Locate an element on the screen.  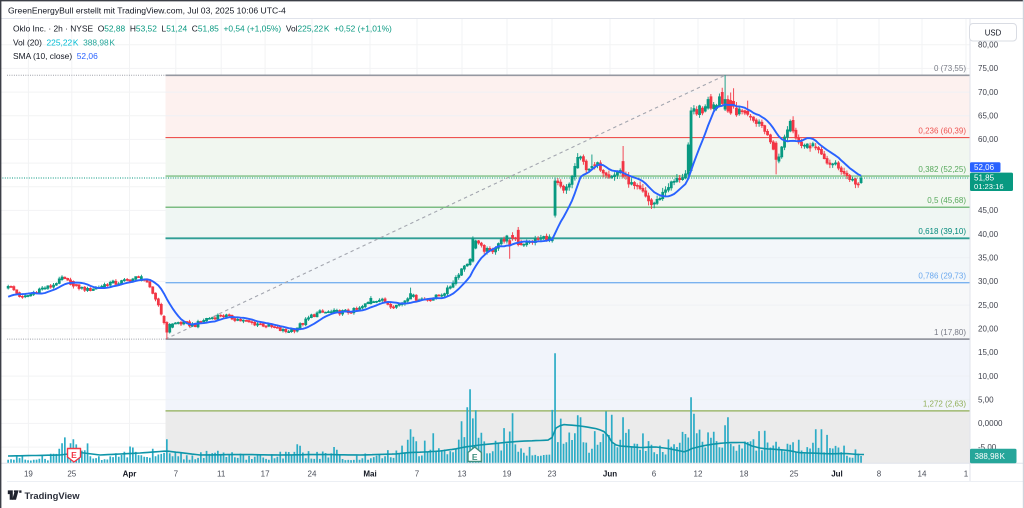
svg-text: 51,85 is located at coordinates (984, 177).